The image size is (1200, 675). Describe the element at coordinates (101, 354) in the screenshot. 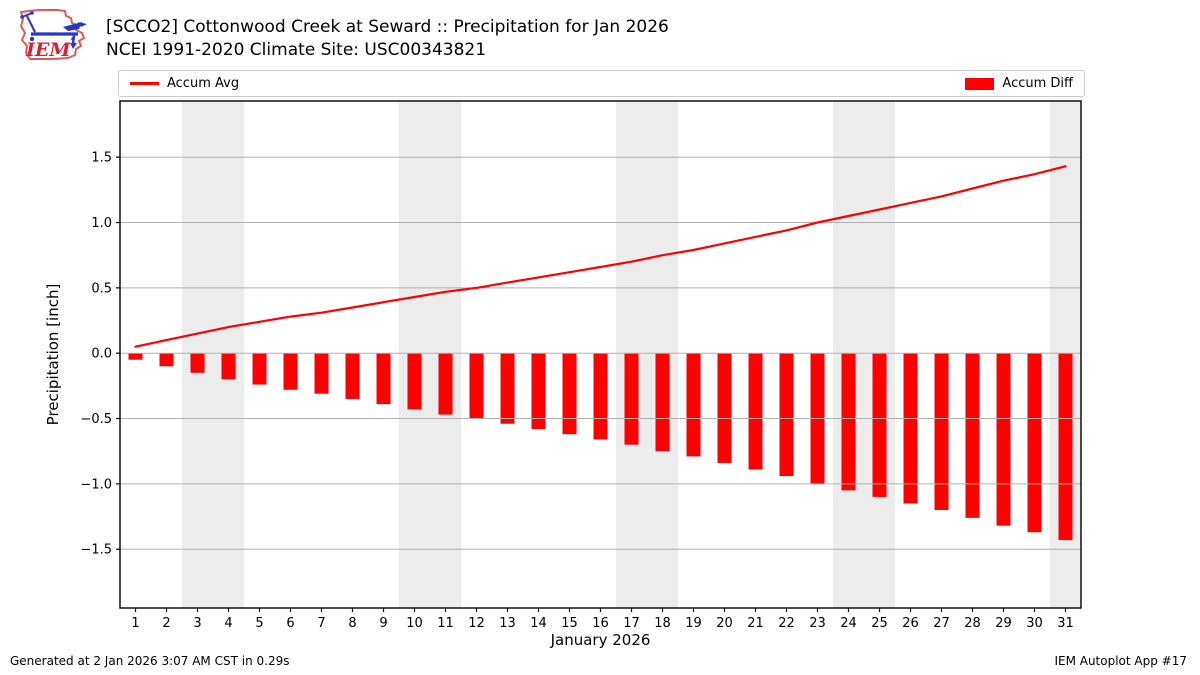

I see `y-tick-label: 0.0` at that location.